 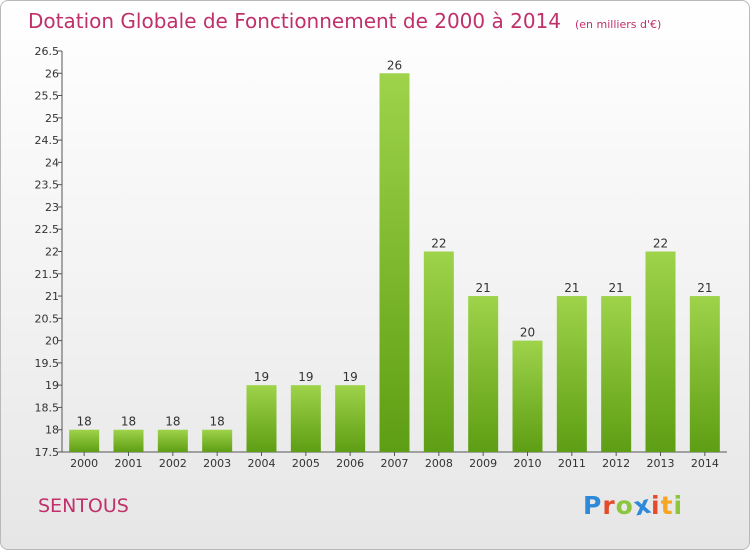 I want to click on y-tick-label: 17.5, so click(x=47, y=452).